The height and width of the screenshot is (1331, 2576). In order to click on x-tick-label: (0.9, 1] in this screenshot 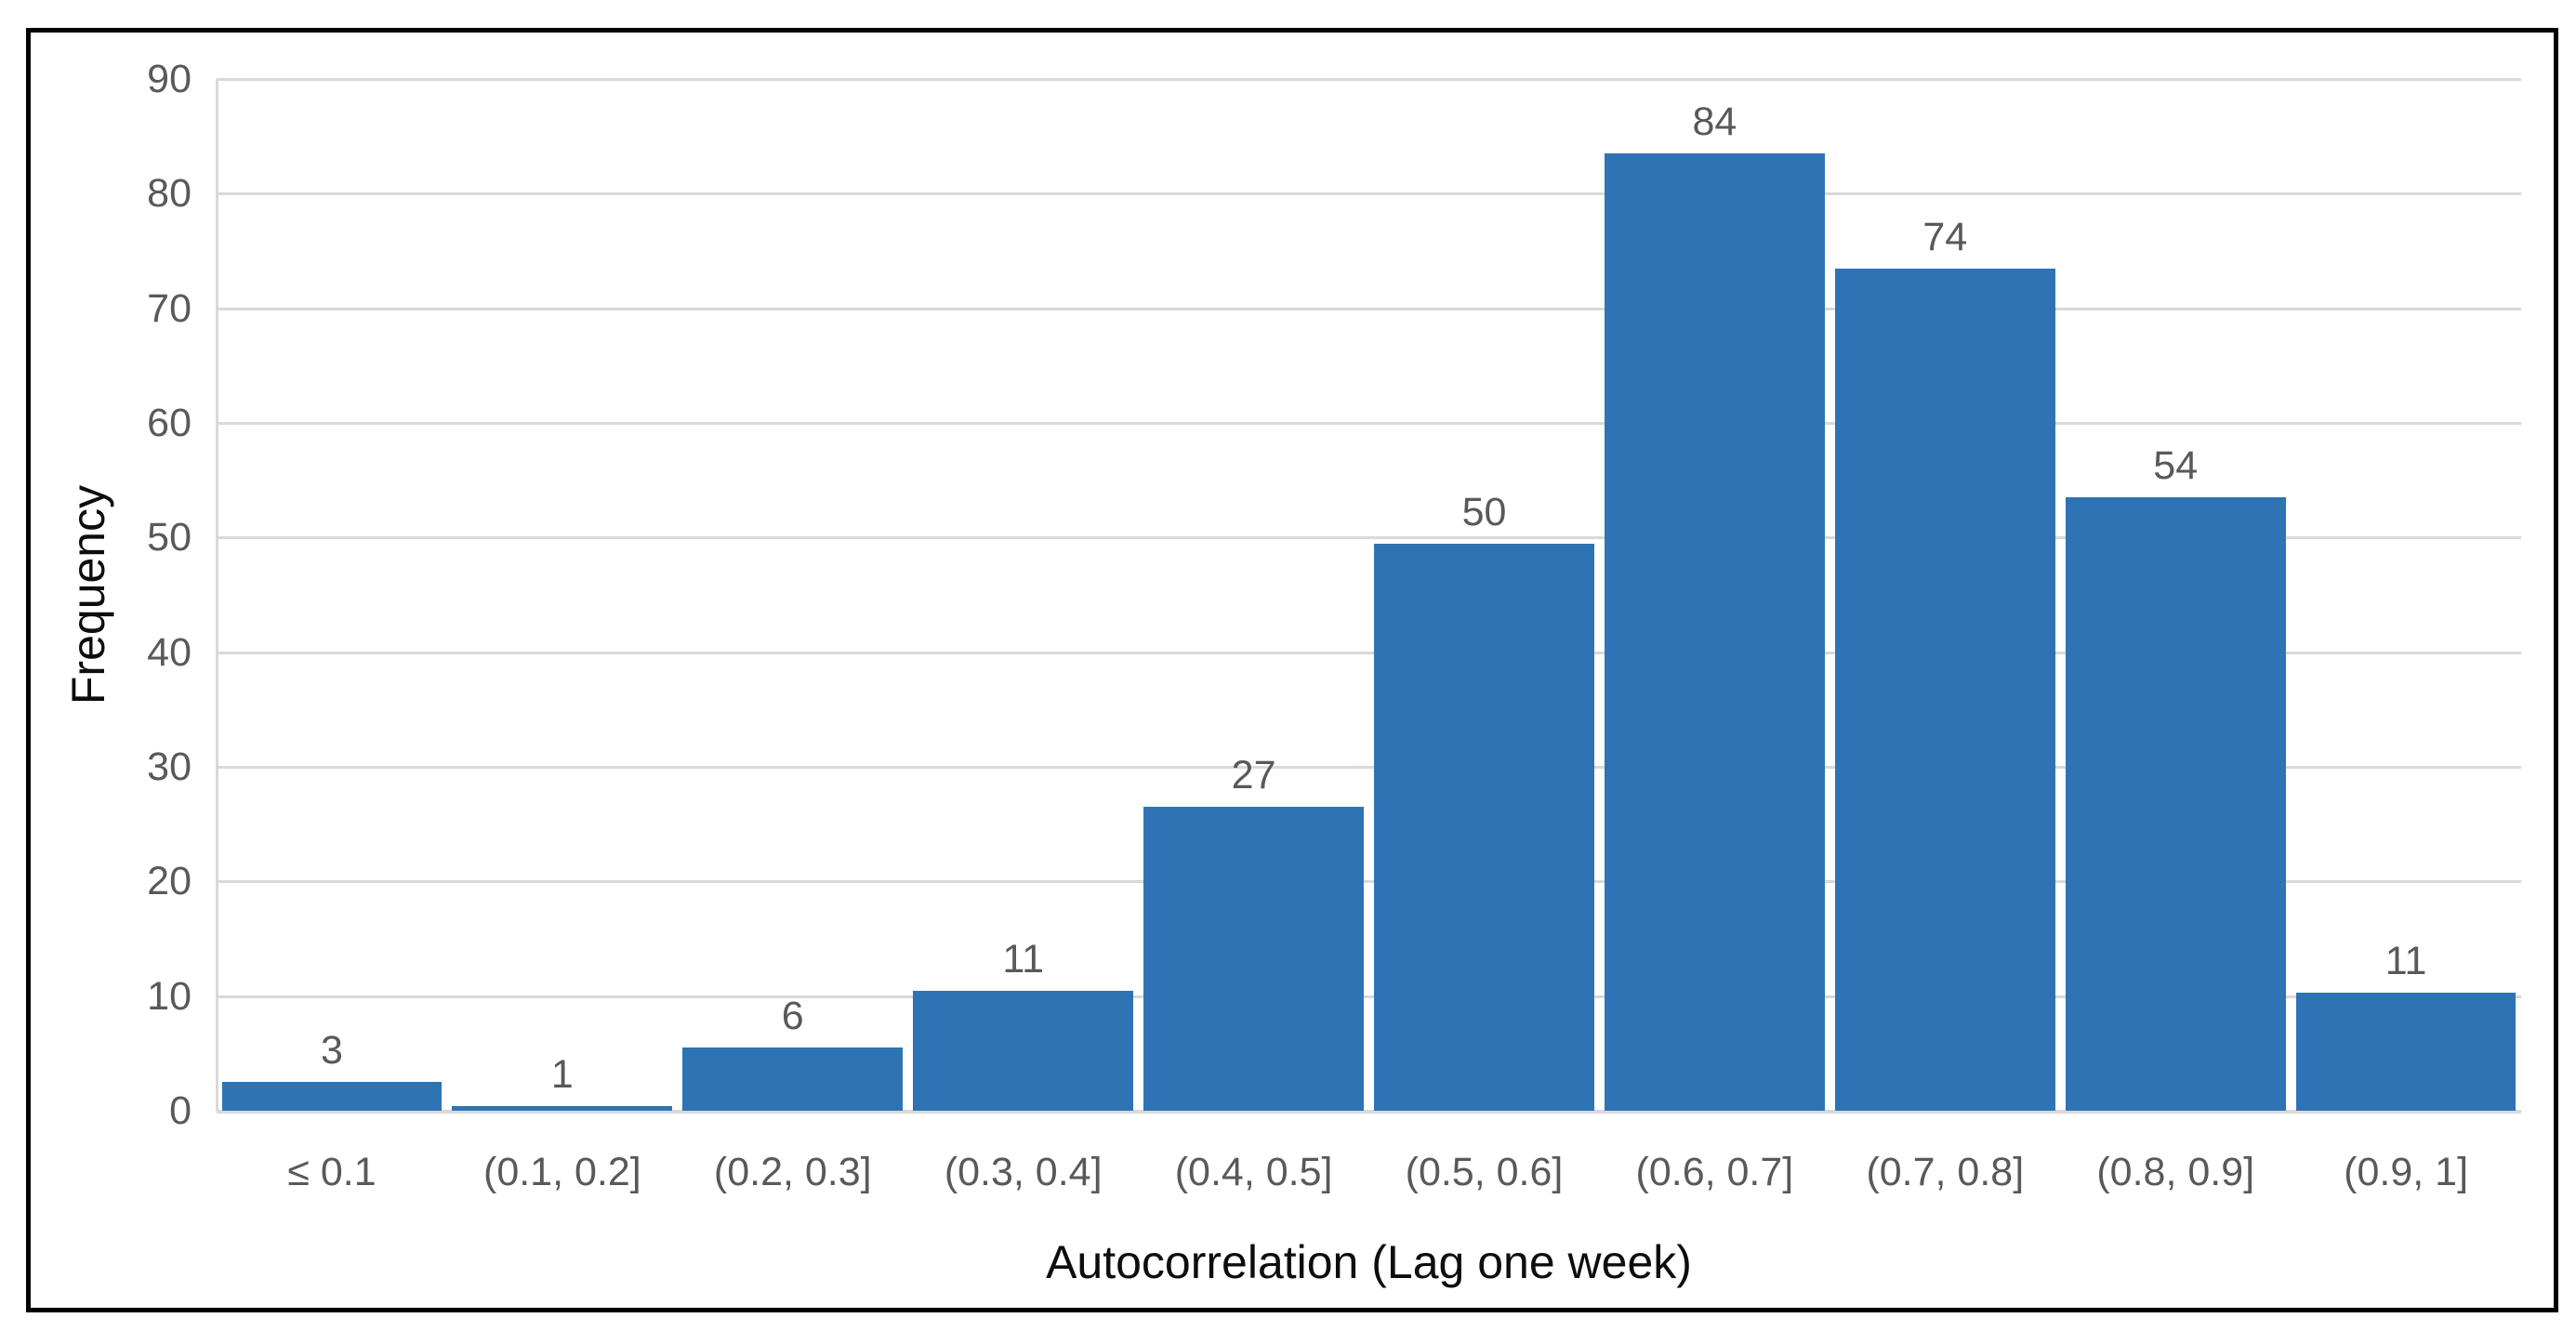, I will do `click(2406, 1172)`.